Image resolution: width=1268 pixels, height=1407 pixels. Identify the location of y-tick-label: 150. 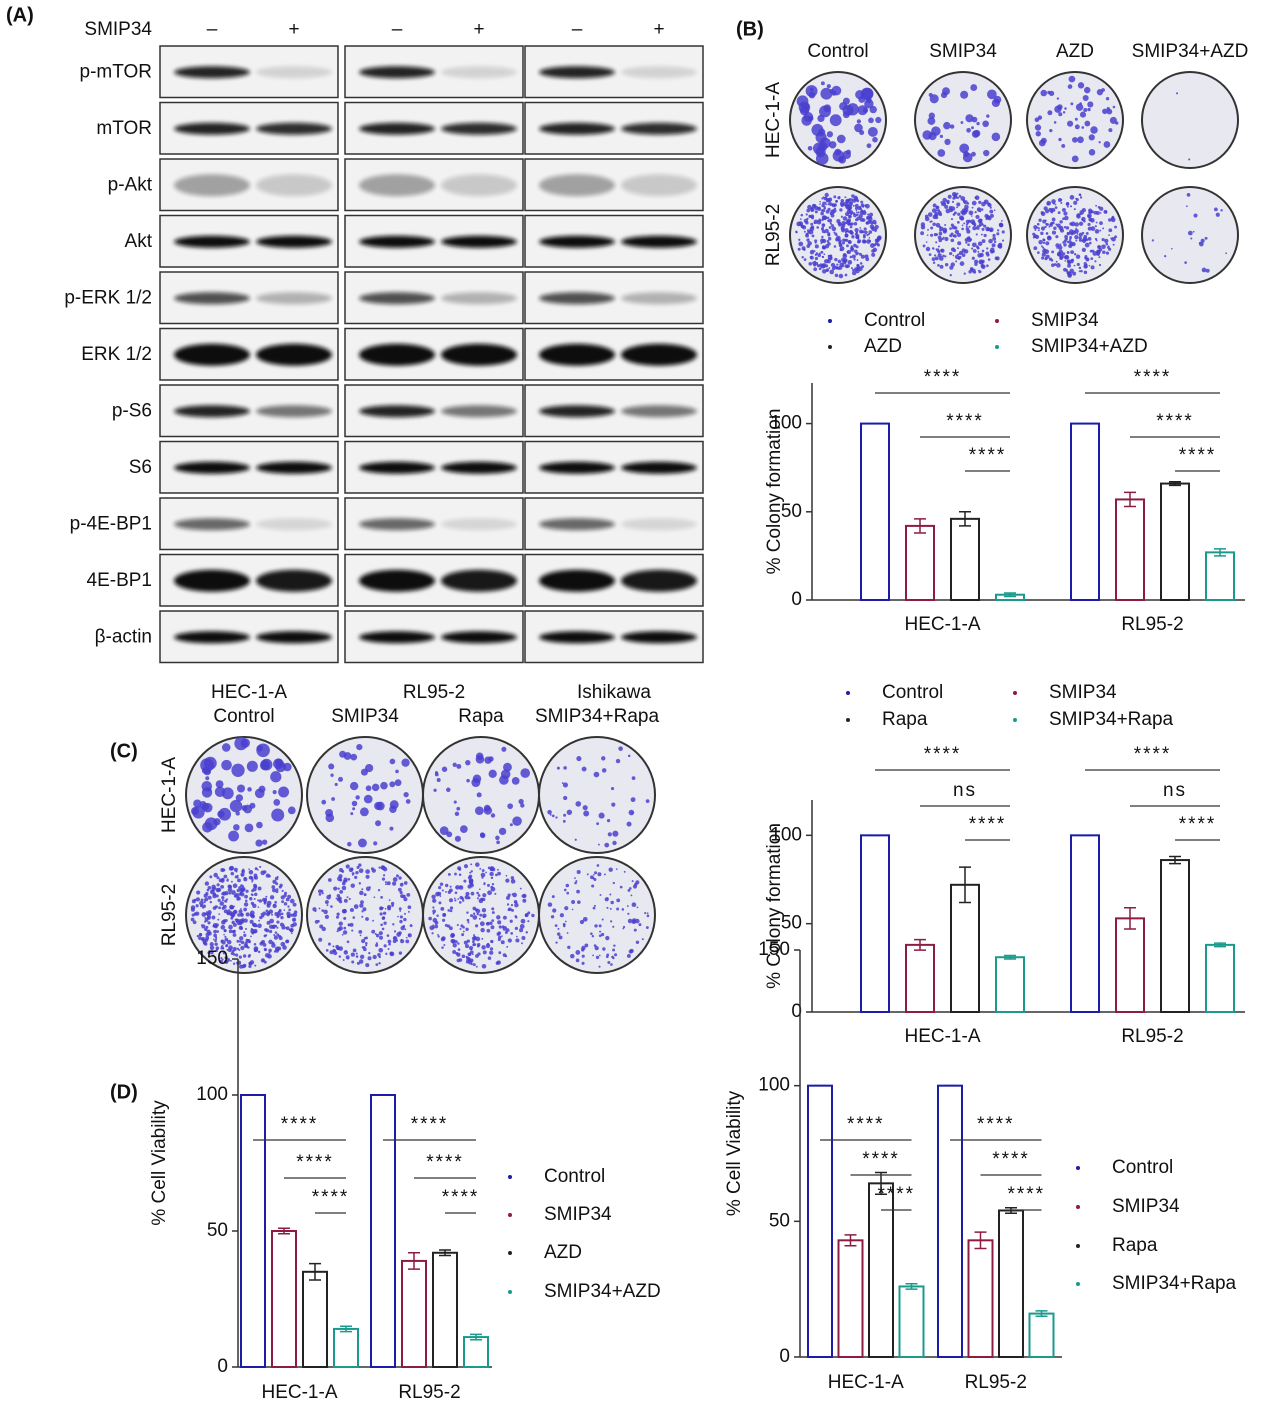
(774, 949).